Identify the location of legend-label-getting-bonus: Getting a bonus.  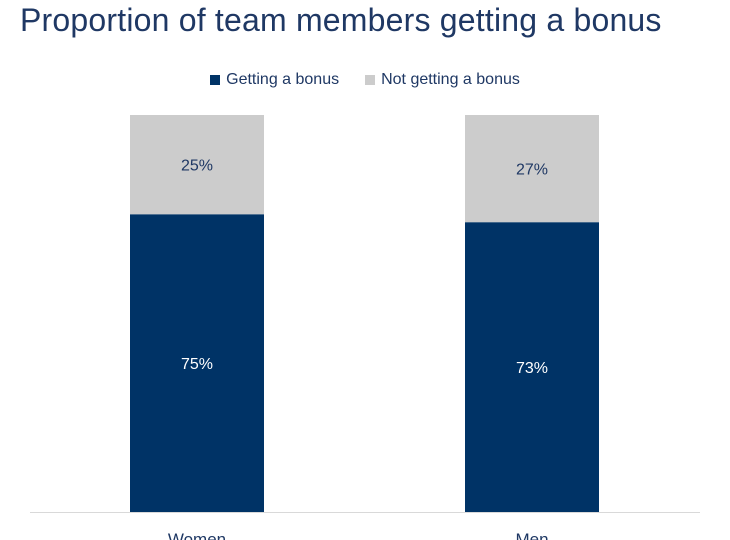
(283, 79).